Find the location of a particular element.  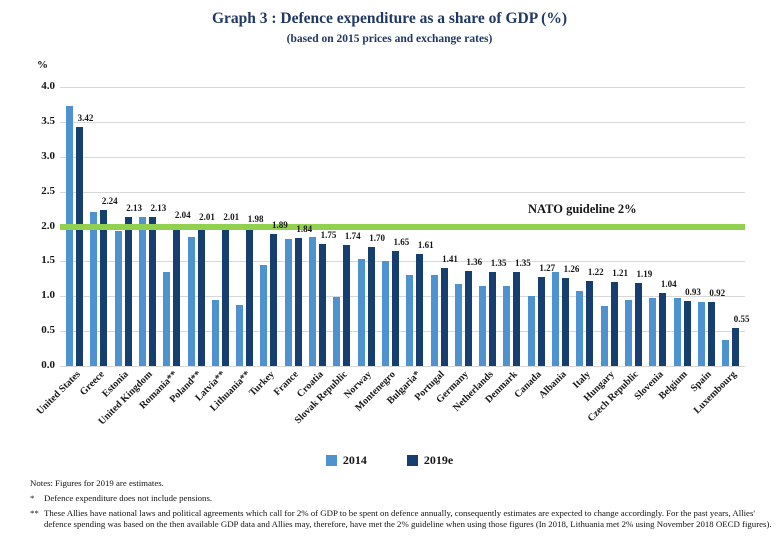

value-label-2019e: 1.26 is located at coordinates (571, 269).